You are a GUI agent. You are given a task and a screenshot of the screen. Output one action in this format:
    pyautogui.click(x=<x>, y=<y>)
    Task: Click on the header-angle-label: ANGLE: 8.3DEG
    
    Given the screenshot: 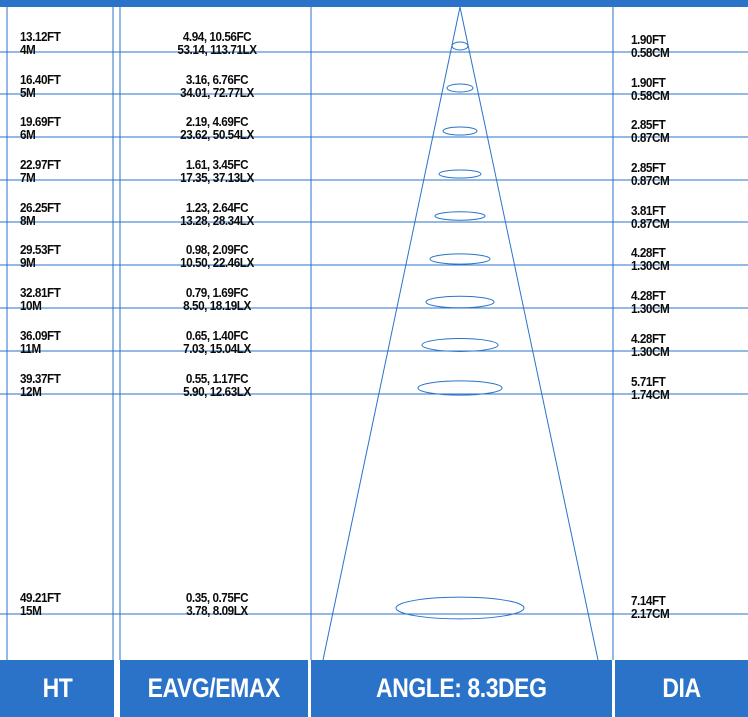 What is the action you would take?
    pyautogui.click(x=461, y=688)
    